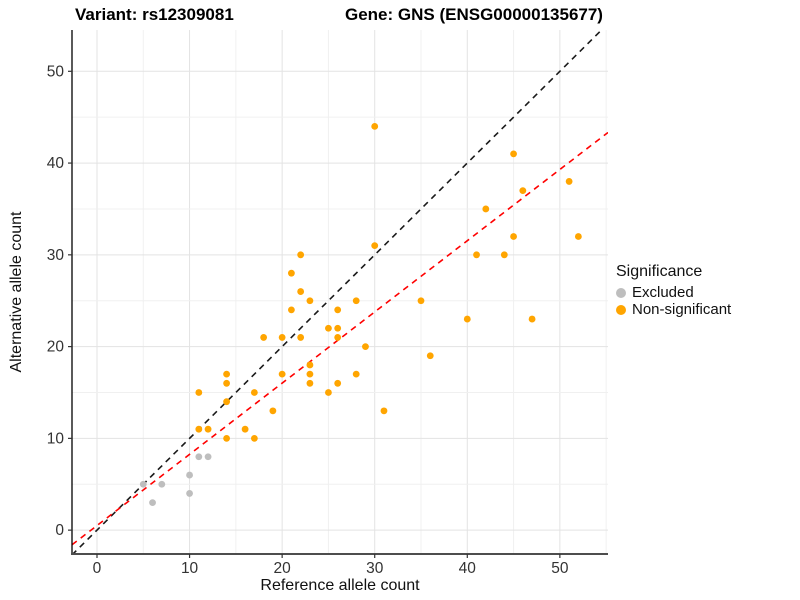  What do you see at coordinates (560, 568) in the screenshot?
I see `x-tick-label: 50` at bounding box center [560, 568].